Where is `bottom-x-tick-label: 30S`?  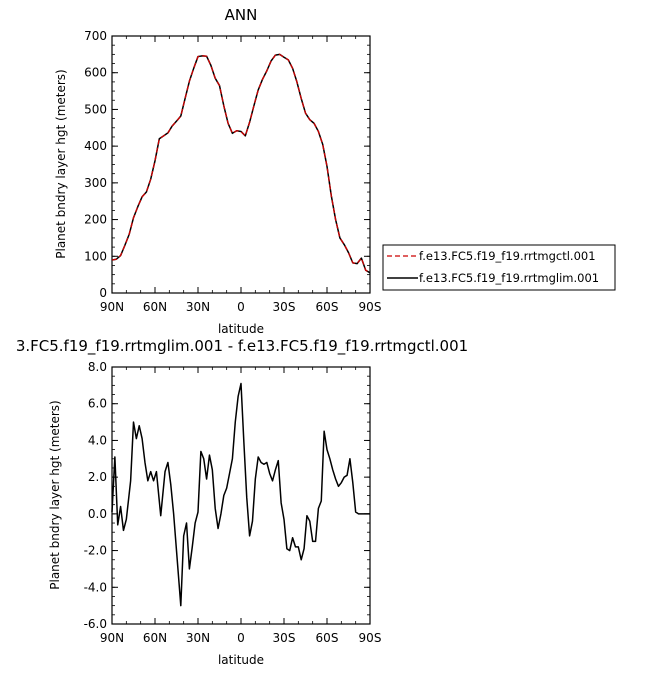 bottom-x-tick-label: 30S is located at coordinates (284, 638).